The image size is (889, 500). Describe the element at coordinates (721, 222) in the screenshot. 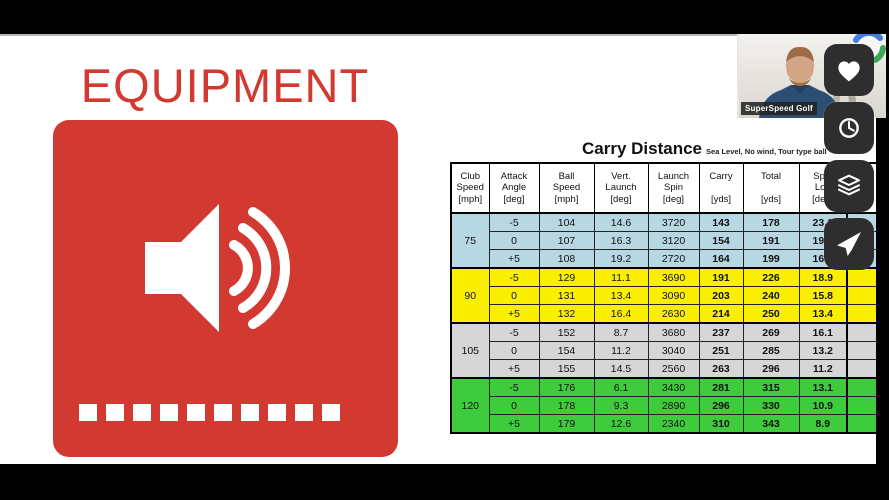

I see `table-cell: 143` at that location.